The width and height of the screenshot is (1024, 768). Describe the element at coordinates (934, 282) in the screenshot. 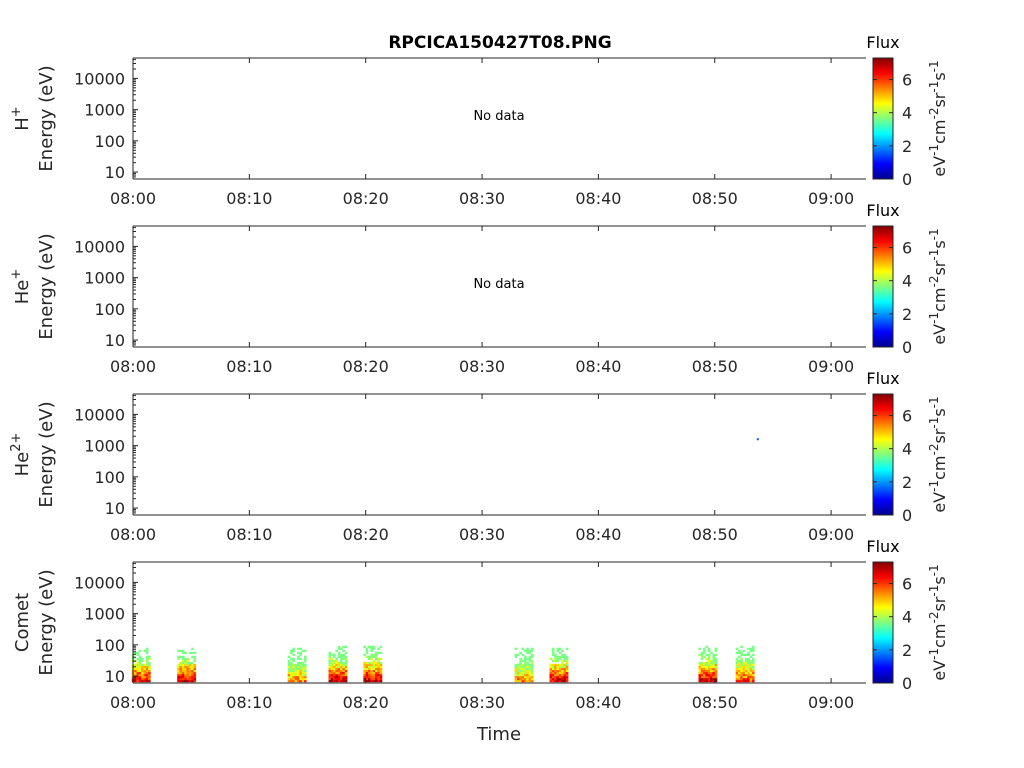

I see `unit-exponent: -2` at that location.